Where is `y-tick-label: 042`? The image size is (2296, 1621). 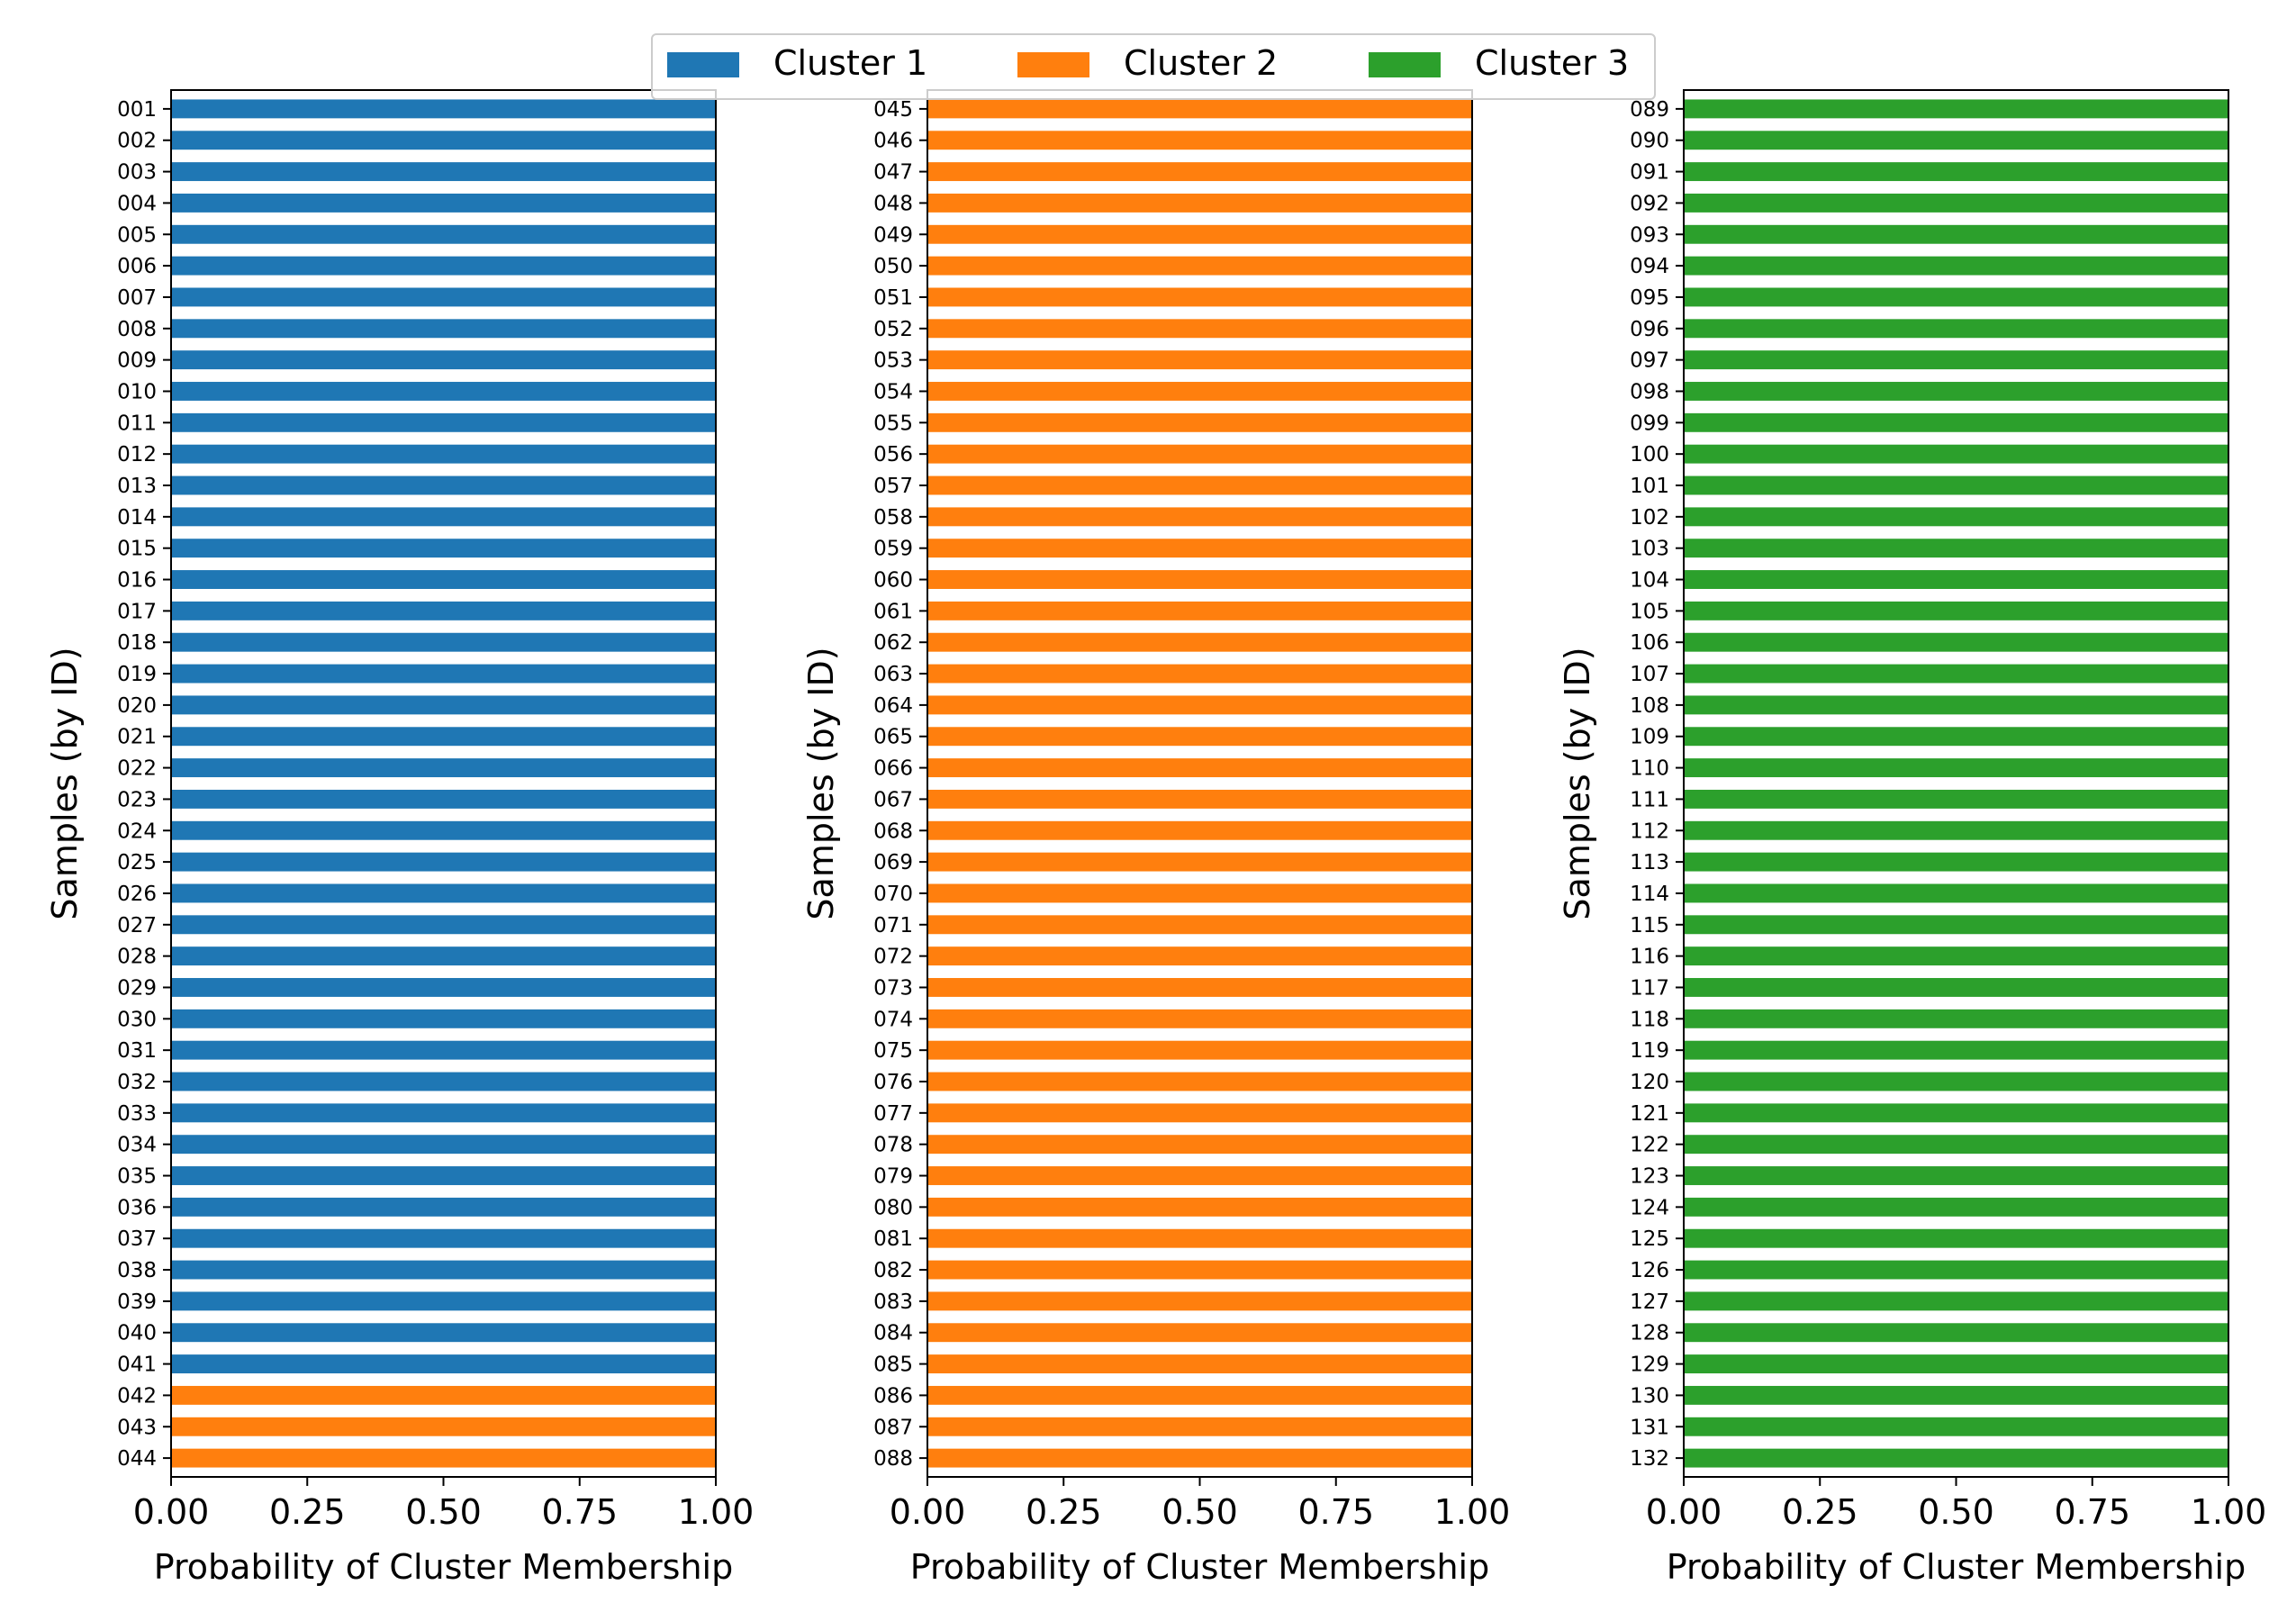
y-tick-label: 042 is located at coordinates (137, 1396).